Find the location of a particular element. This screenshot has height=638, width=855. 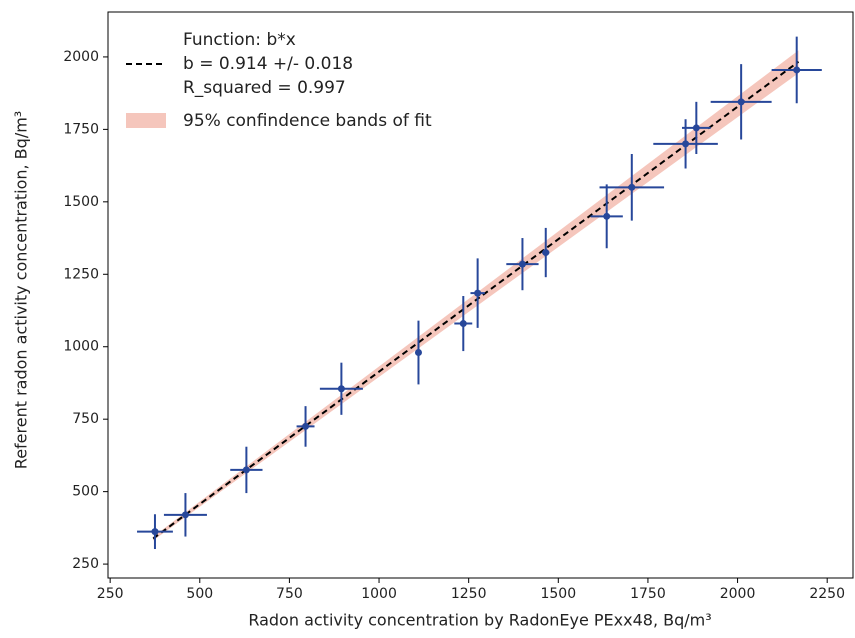

x-tick-label: 2000 is located at coordinates (738, 594).